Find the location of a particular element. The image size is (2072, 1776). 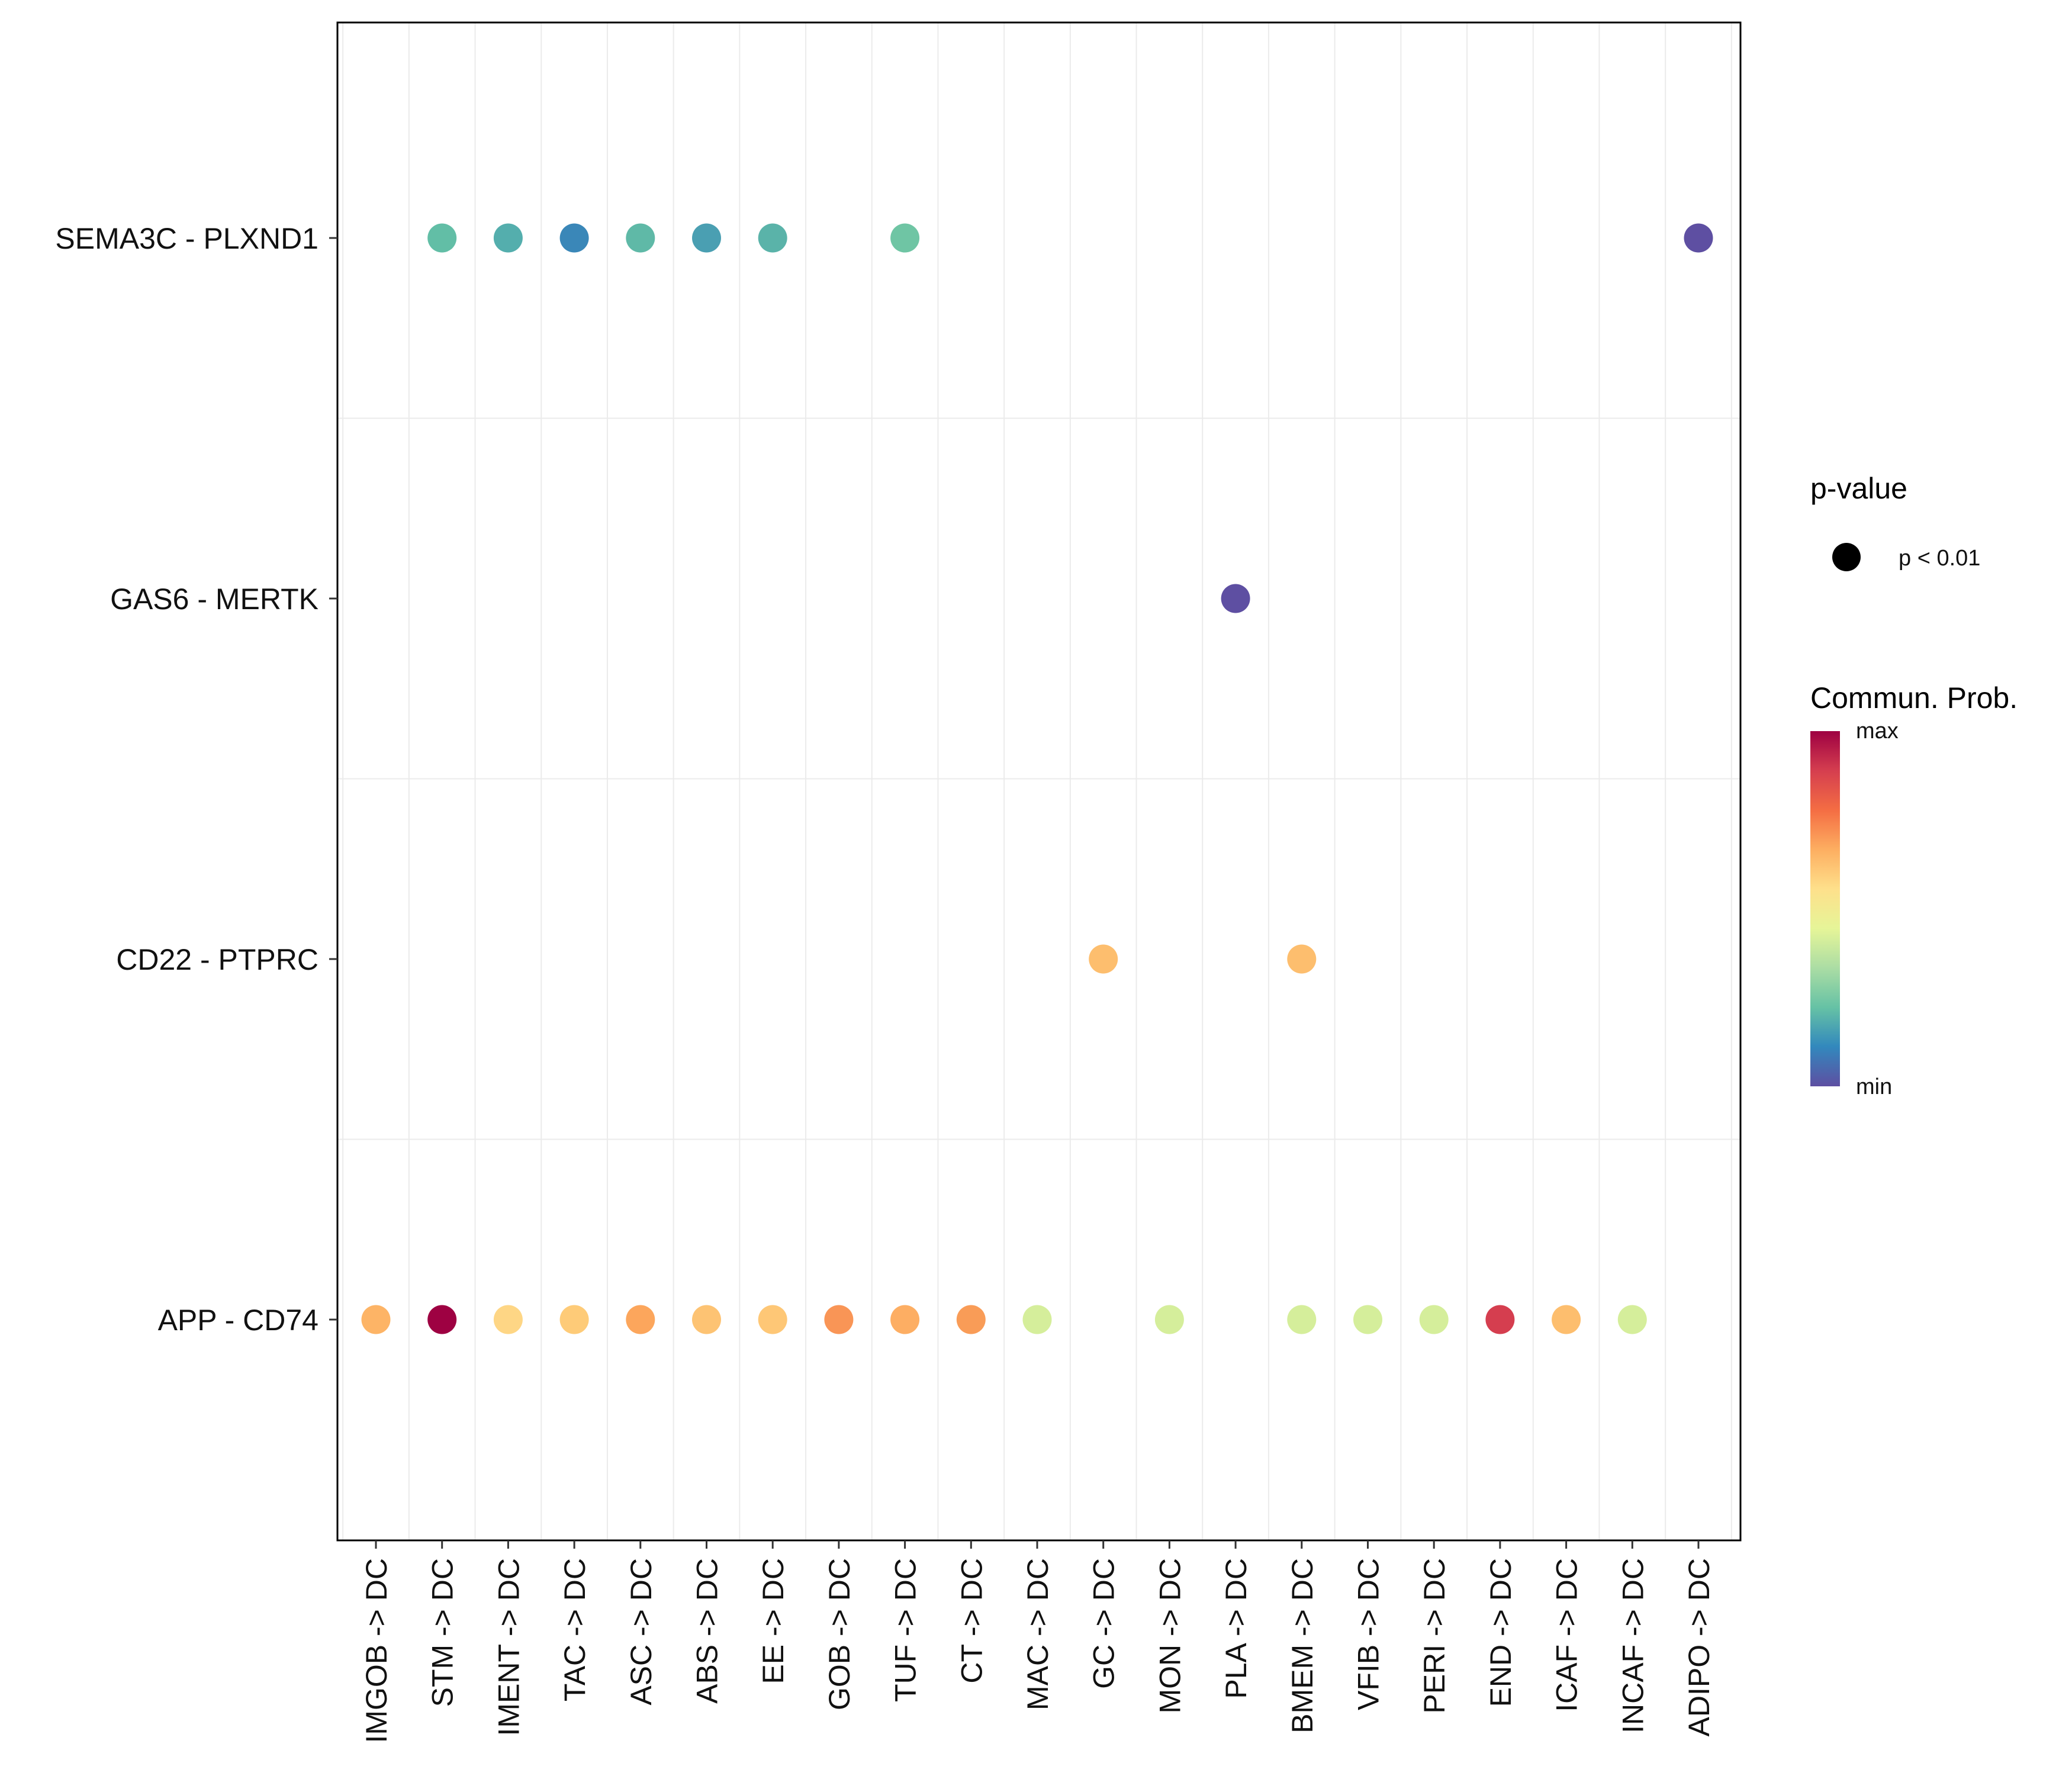

x-tick-label: VFIB -> DC is located at coordinates (1368, 1634).